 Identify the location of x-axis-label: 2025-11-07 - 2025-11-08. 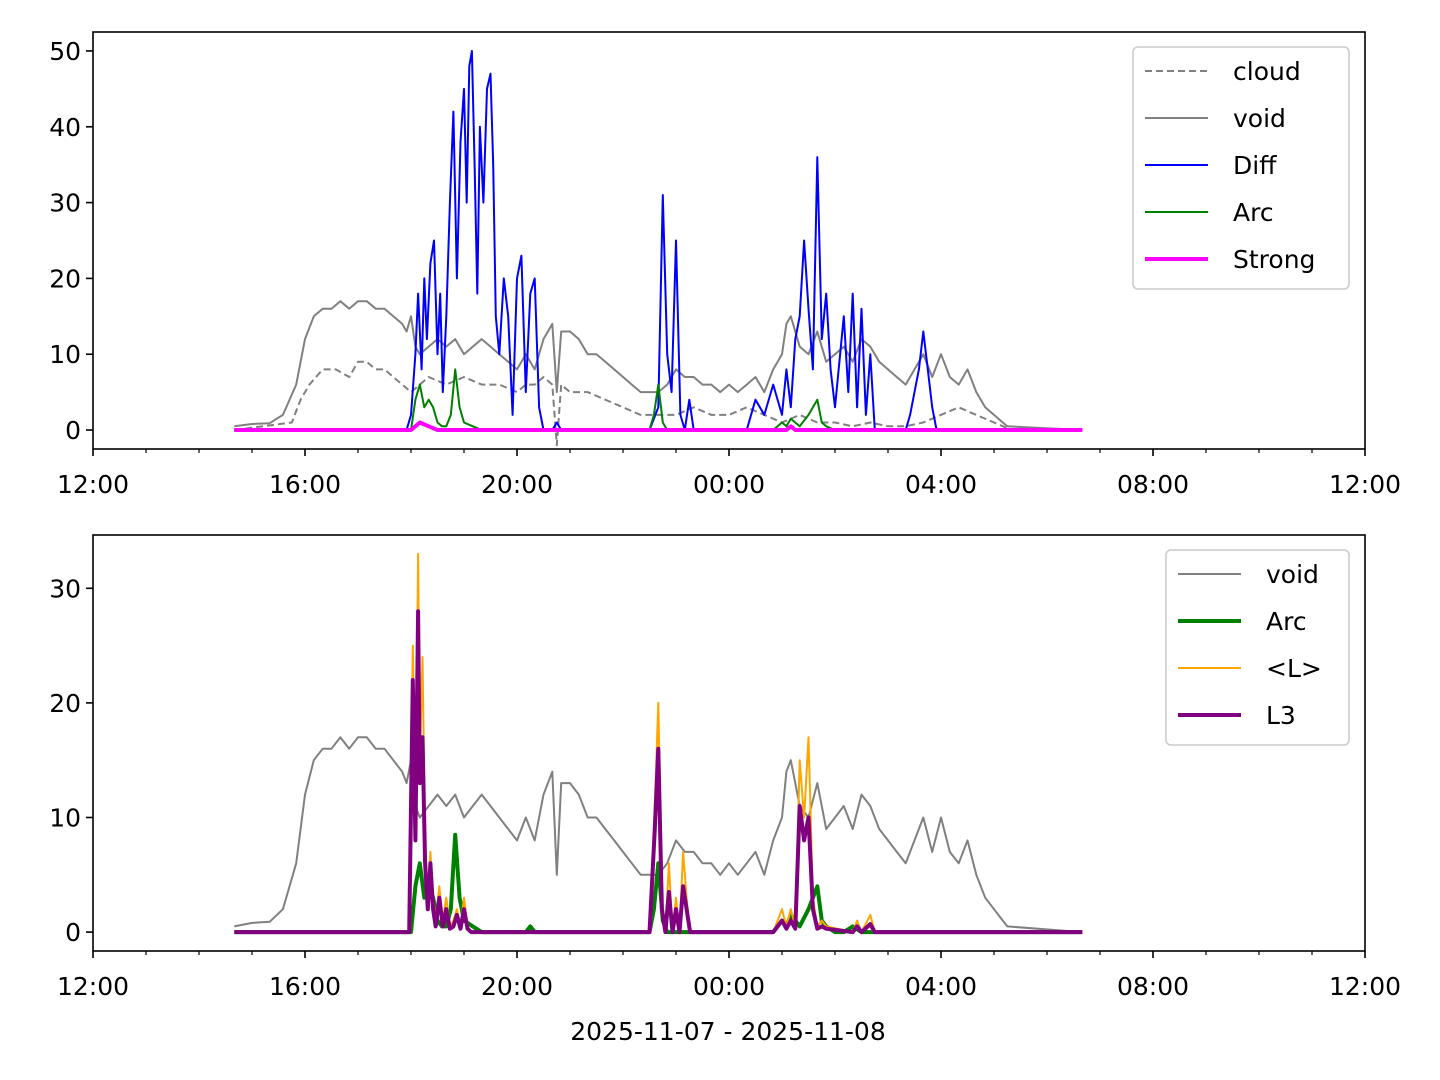
(728, 1031).